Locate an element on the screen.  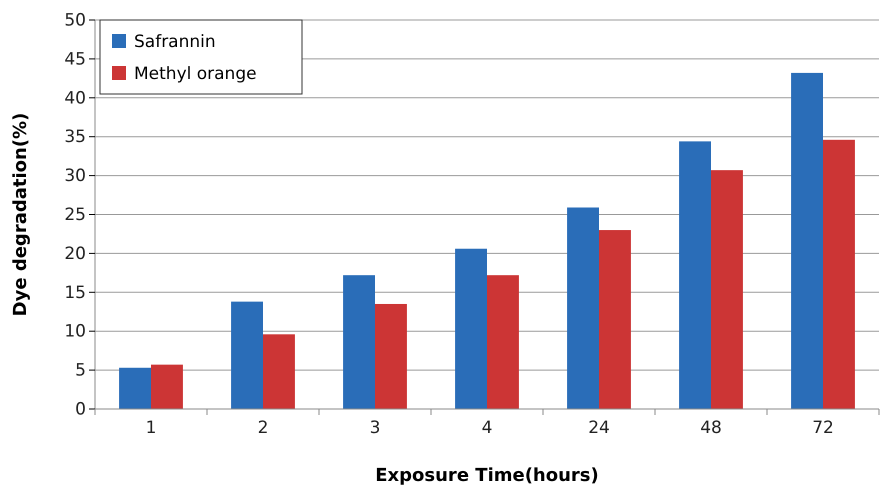
x-tick-label: 4 is located at coordinates (487, 428).